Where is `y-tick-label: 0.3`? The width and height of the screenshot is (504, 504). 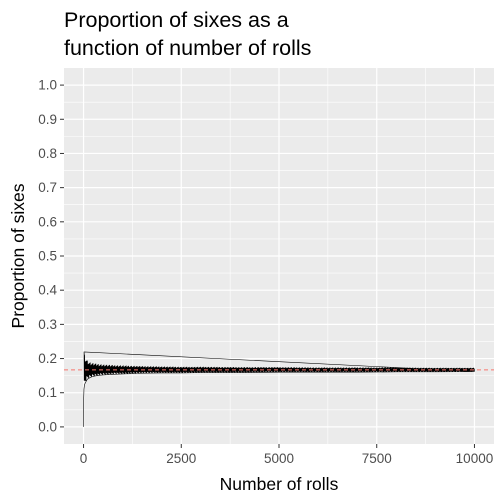 y-tick-label: 0.3 is located at coordinates (47, 324).